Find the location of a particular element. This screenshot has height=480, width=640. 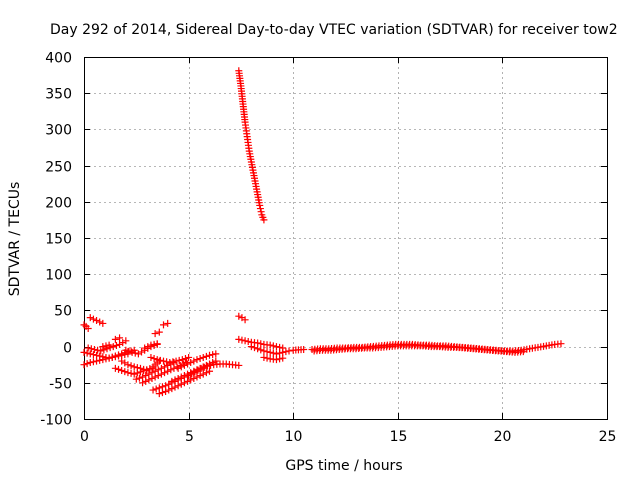

y-tick-label: 100 is located at coordinates (58, 276).